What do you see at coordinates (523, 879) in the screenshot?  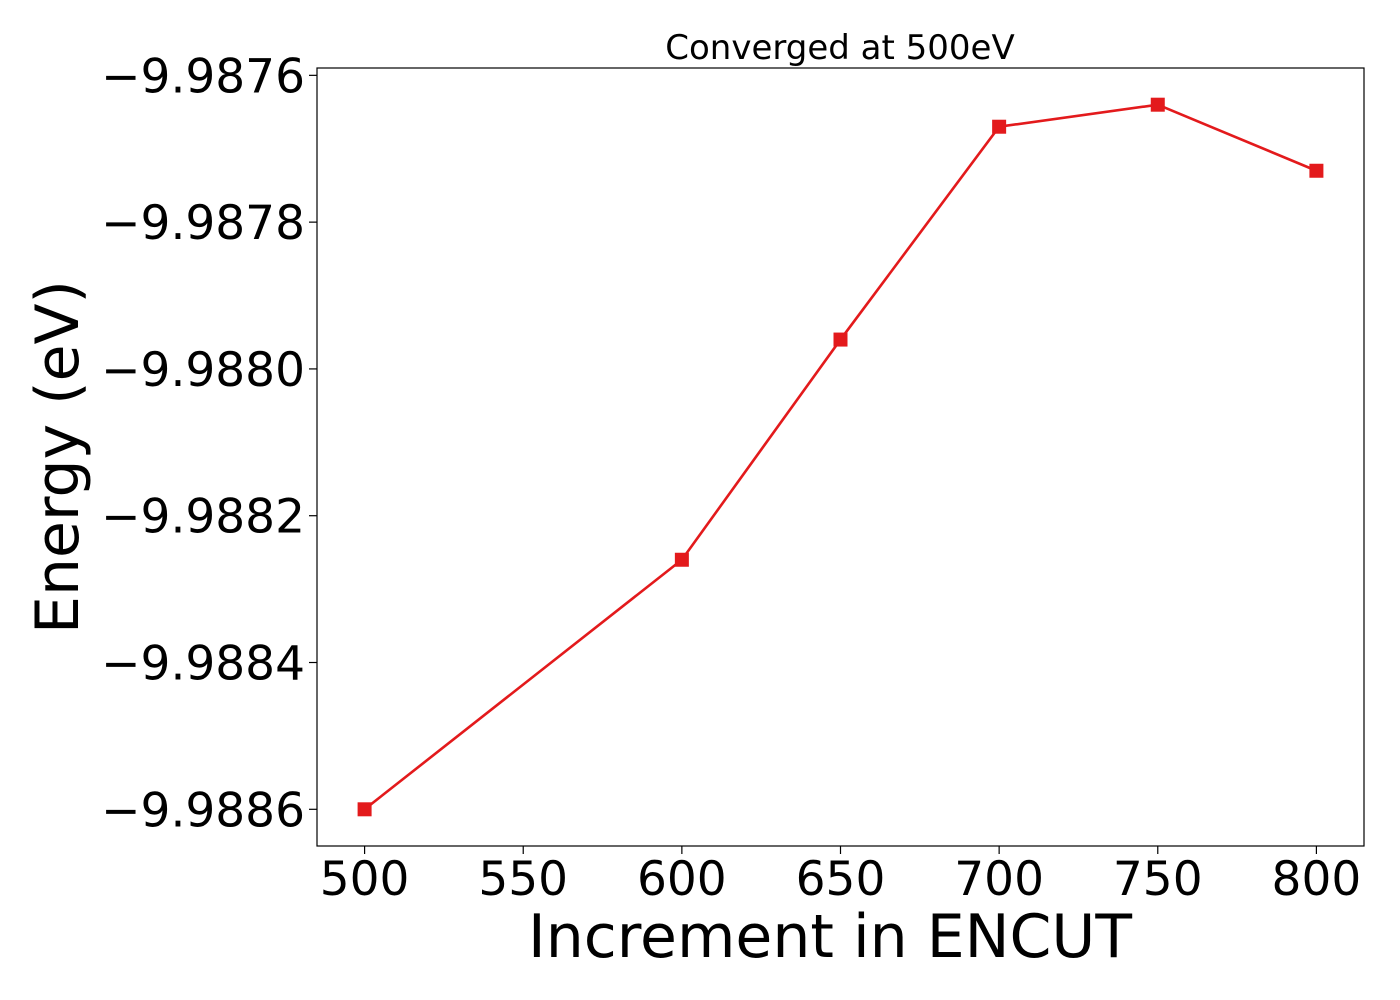 I see `x-tick-label: 550` at bounding box center [523, 879].